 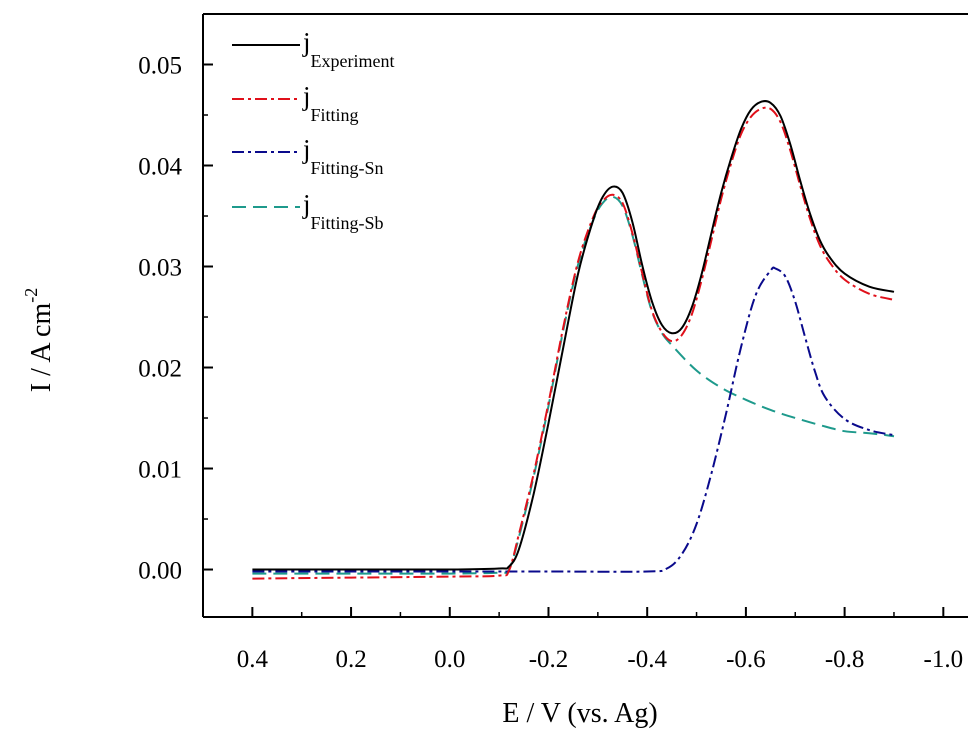 I want to click on y-tick-label: 0.01, so click(x=160, y=470).